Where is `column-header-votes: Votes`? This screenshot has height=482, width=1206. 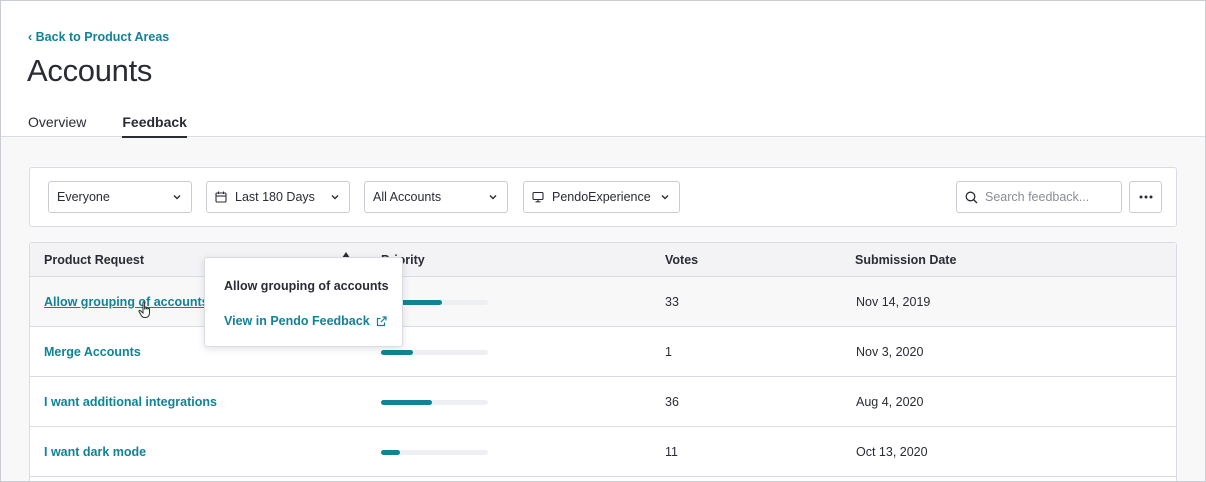 column-header-votes: Votes is located at coordinates (682, 260).